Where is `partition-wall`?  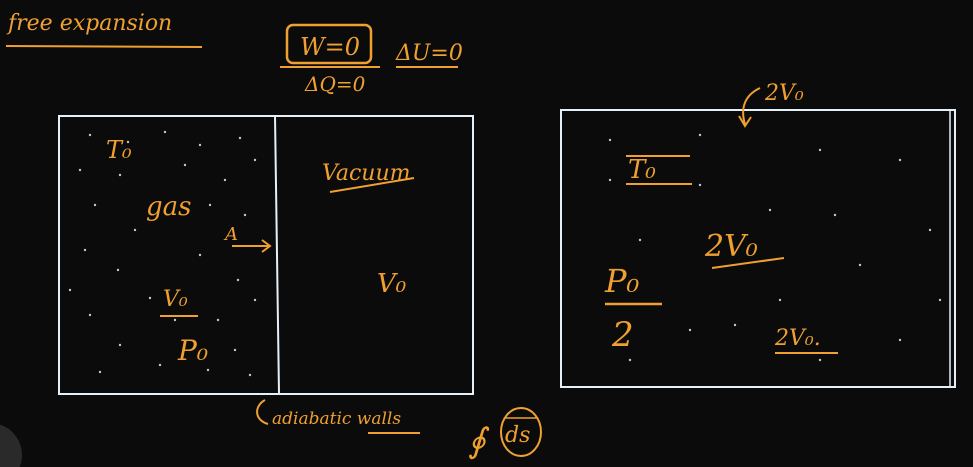 partition-wall is located at coordinates (277, 255).